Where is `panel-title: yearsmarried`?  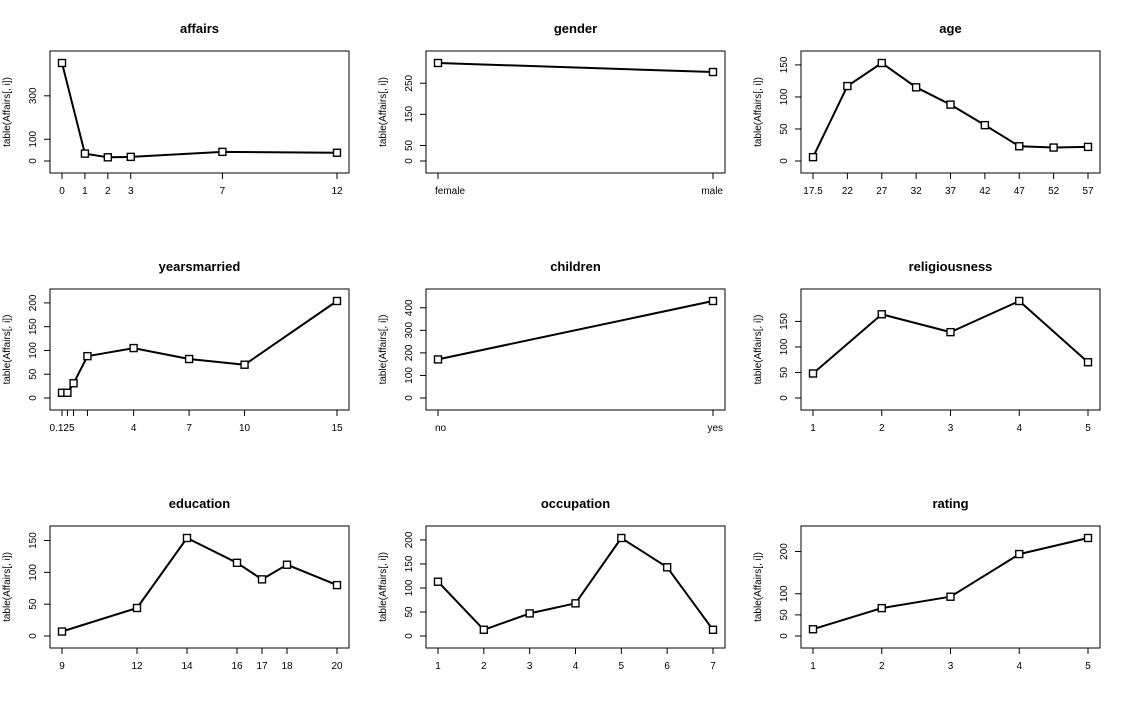
panel-title: yearsmarried is located at coordinates (200, 266).